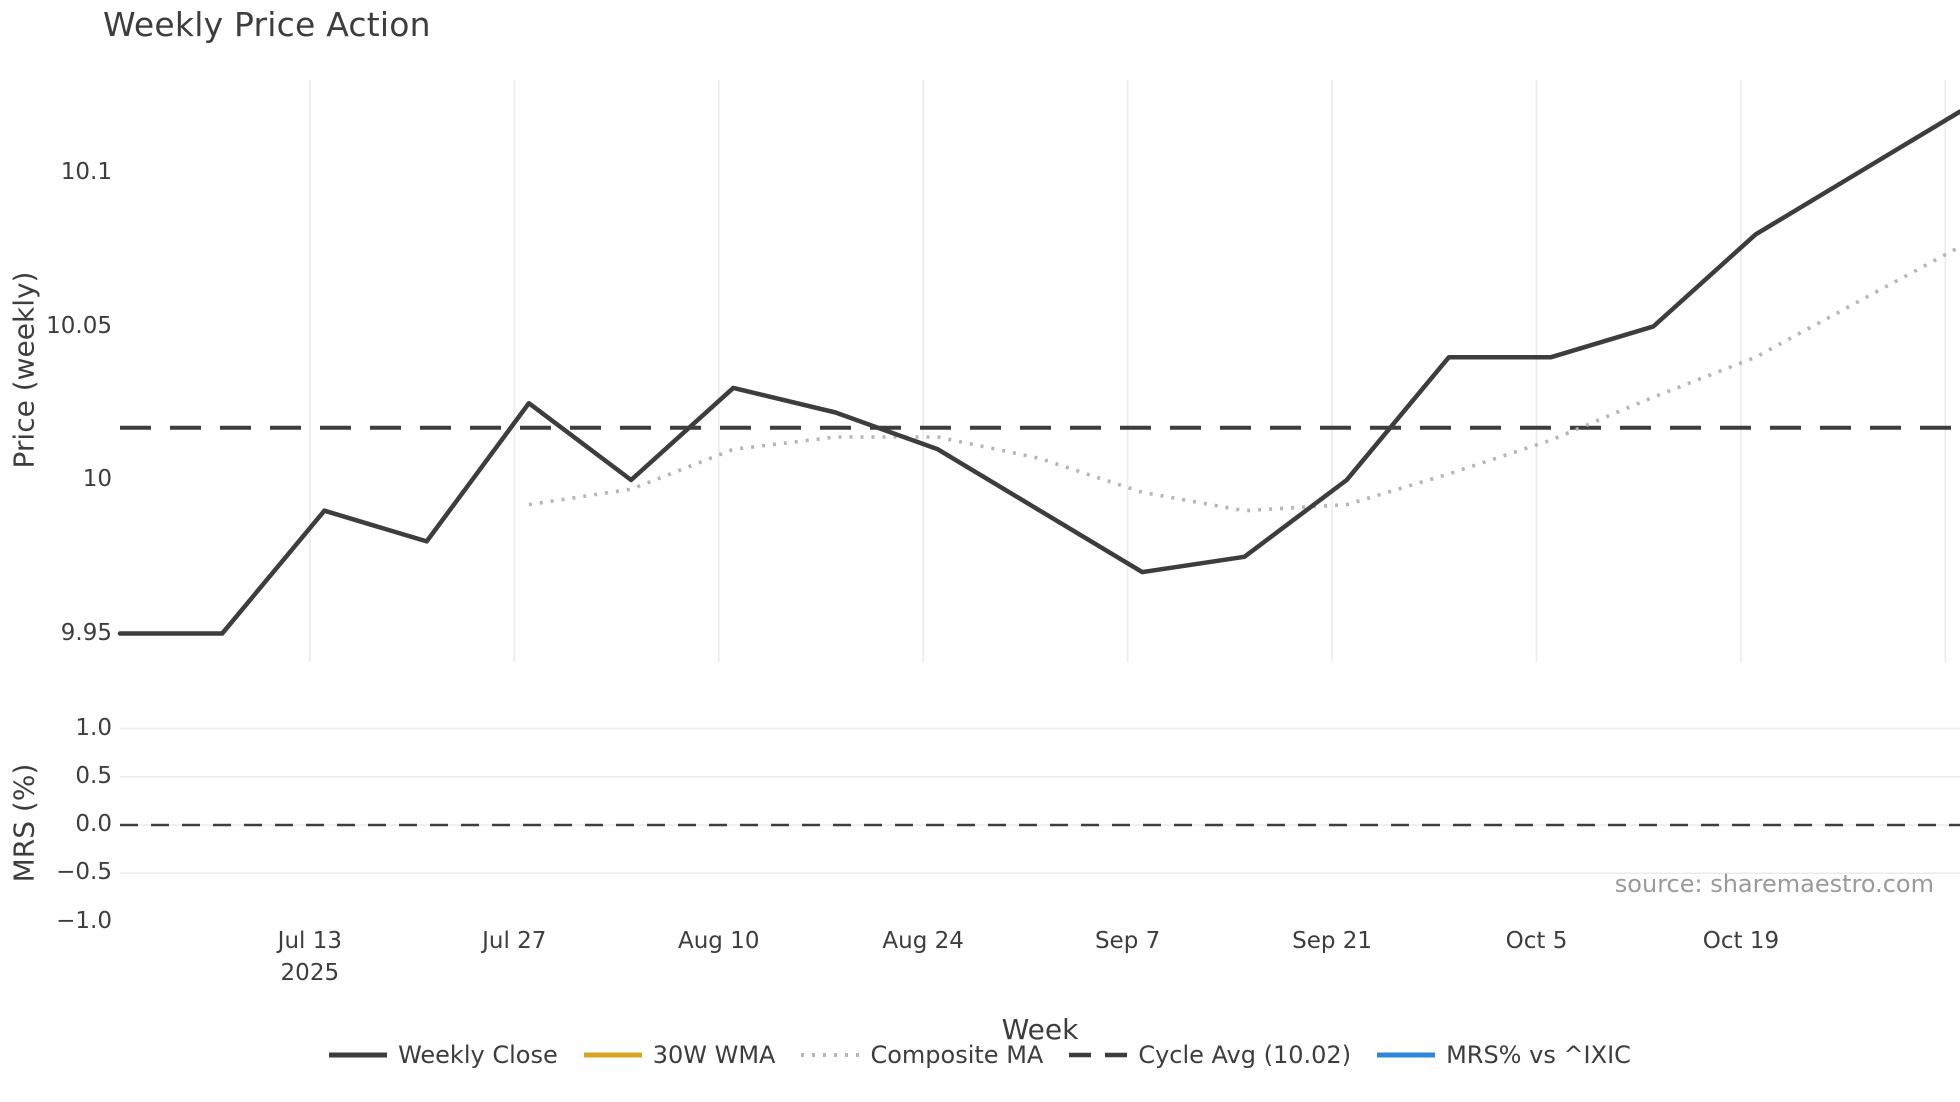 Image resolution: width=1960 pixels, height=1102 pixels. I want to click on mrs-tick-label: 1.0, so click(93, 727).